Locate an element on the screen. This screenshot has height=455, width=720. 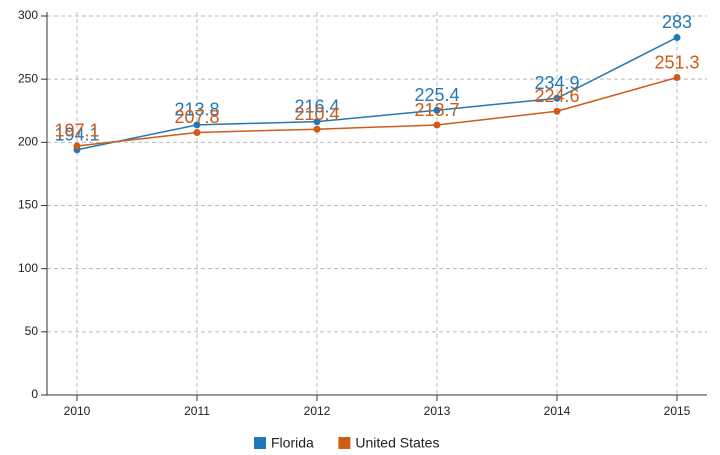
y-tick-label: 100 is located at coordinates (28, 268).